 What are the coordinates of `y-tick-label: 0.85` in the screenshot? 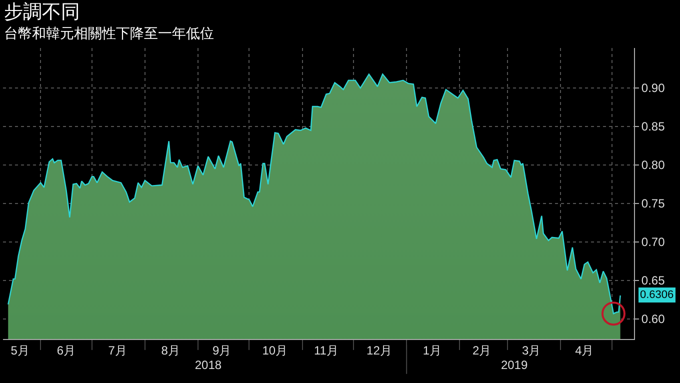 It's located at (653, 127).